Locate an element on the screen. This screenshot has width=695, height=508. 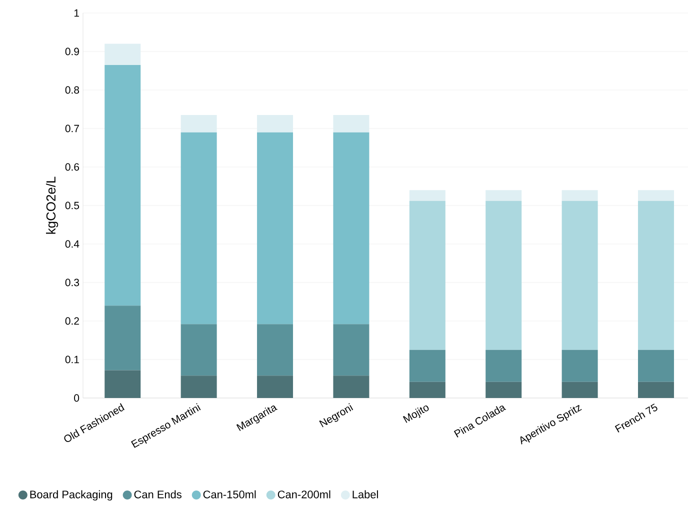
legend-label: Board Packaging is located at coordinates (71, 495).